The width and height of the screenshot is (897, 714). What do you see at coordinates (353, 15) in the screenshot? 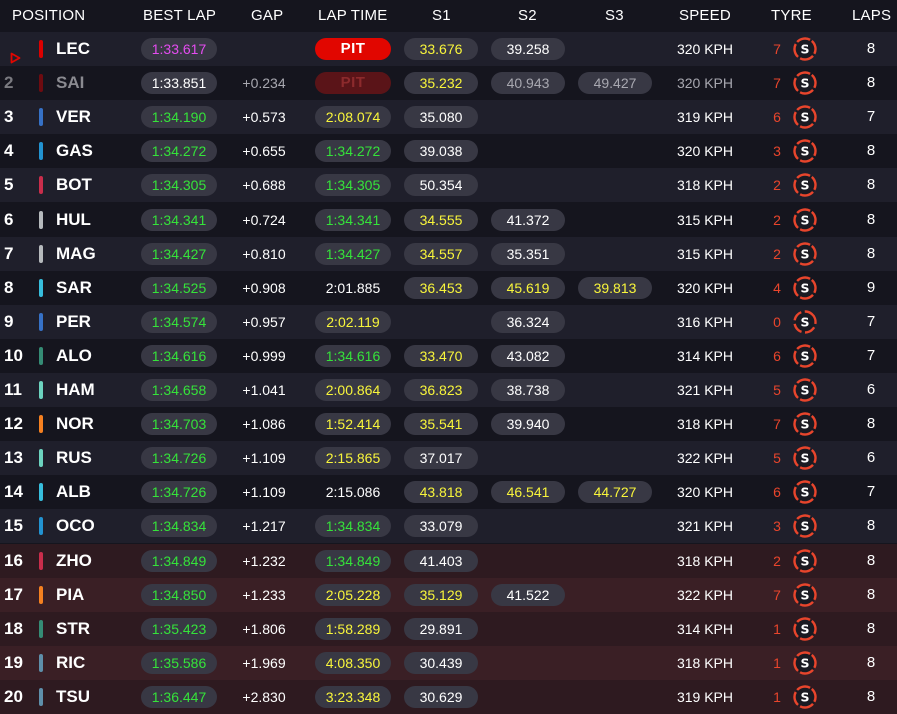
I see `header-lap-time: LAP TIME` at bounding box center [353, 15].